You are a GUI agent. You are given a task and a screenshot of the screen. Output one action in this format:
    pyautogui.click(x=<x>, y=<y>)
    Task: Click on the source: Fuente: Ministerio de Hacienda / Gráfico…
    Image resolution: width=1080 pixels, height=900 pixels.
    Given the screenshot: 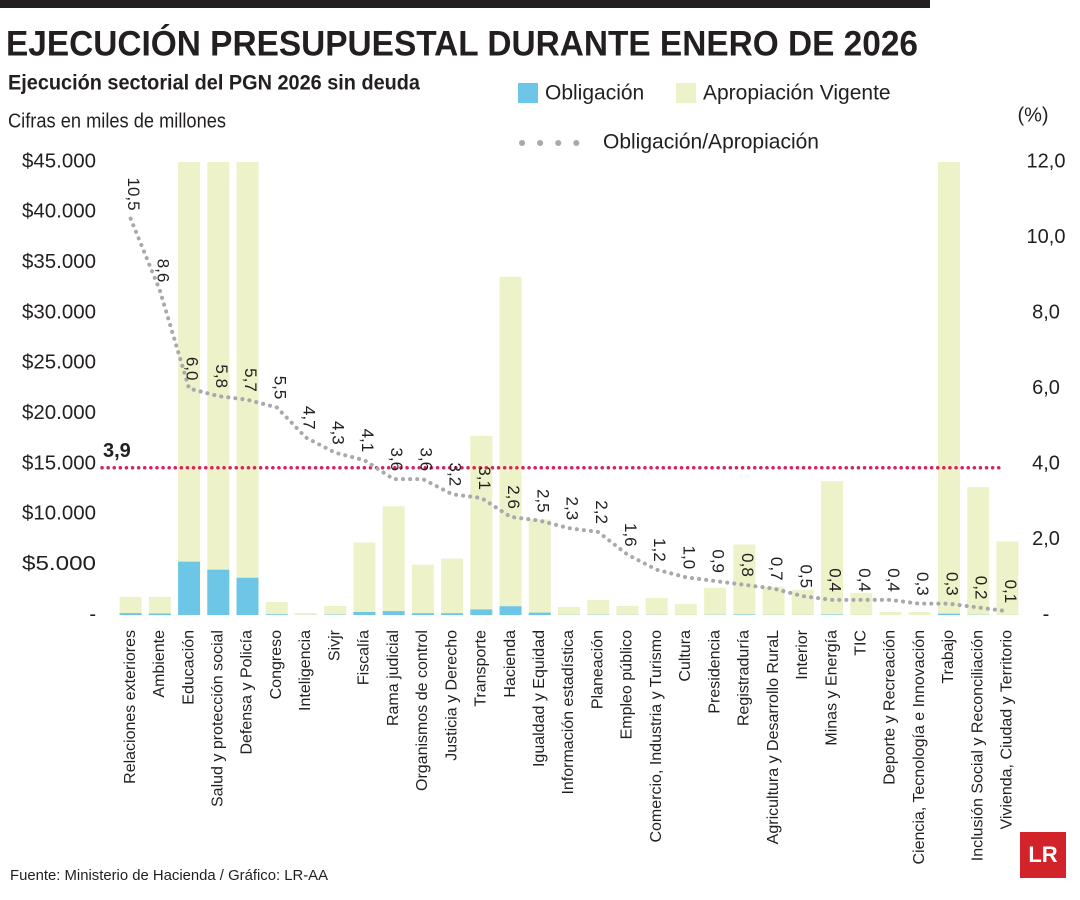 What is the action you would take?
    pyautogui.click(x=169, y=875)
    